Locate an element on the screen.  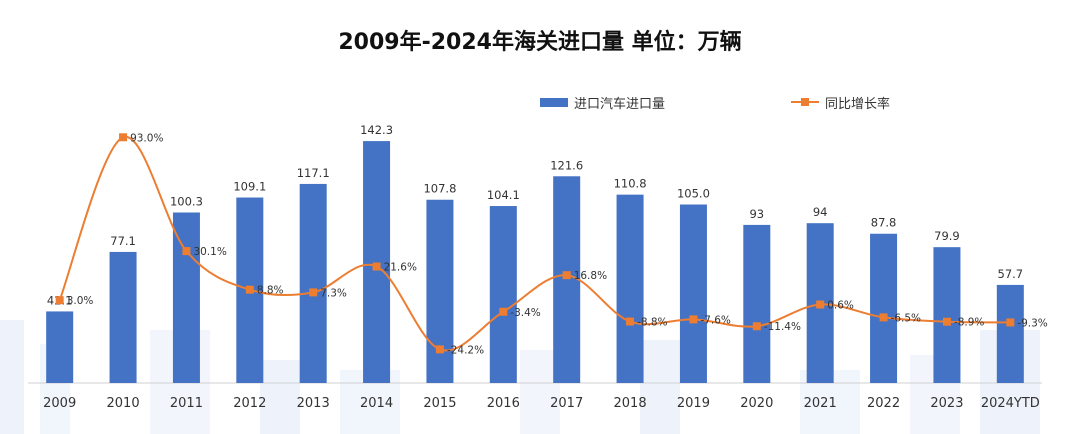
growth-marker-2019 is located at coordinates (693, 319).